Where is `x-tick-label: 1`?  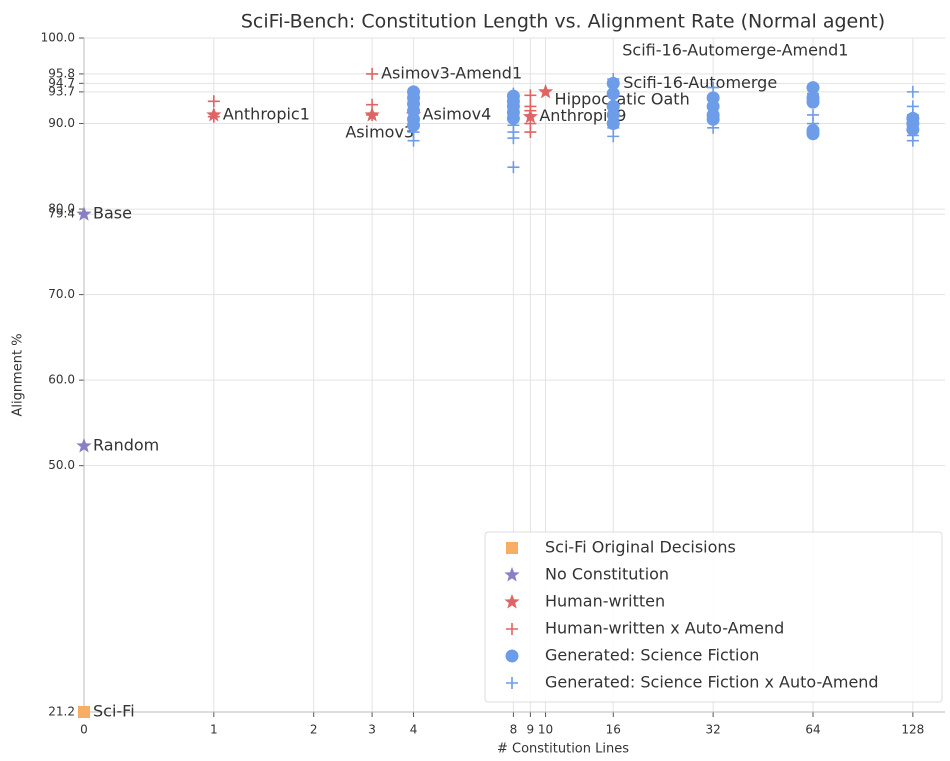 x-tick-label: 1 is located at coordinates (214, 730).